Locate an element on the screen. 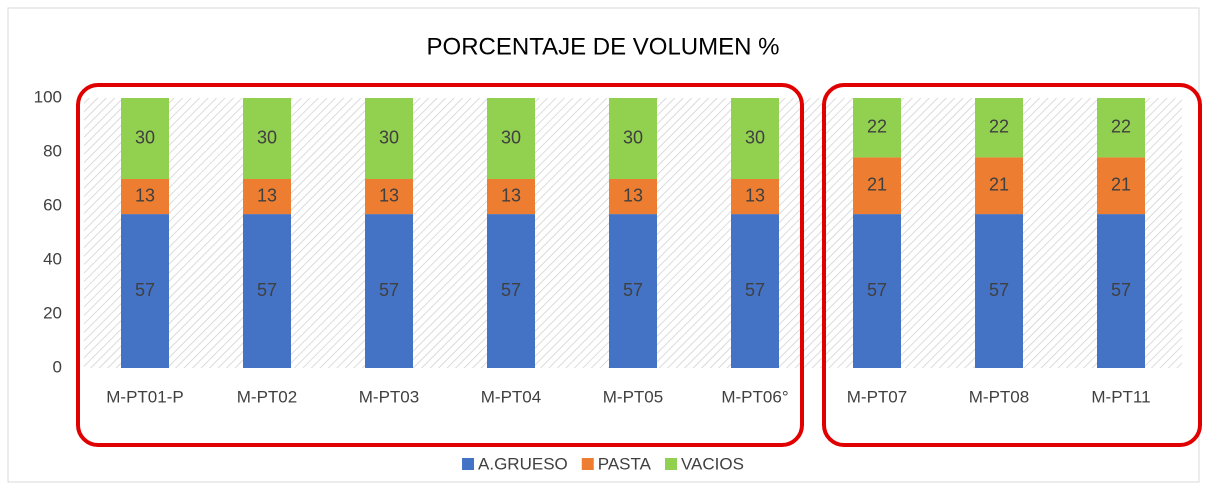 The height and width of the screenshot is (490, 1207). x-tick-label: M-PT05 is located at coordinates (633, 396).